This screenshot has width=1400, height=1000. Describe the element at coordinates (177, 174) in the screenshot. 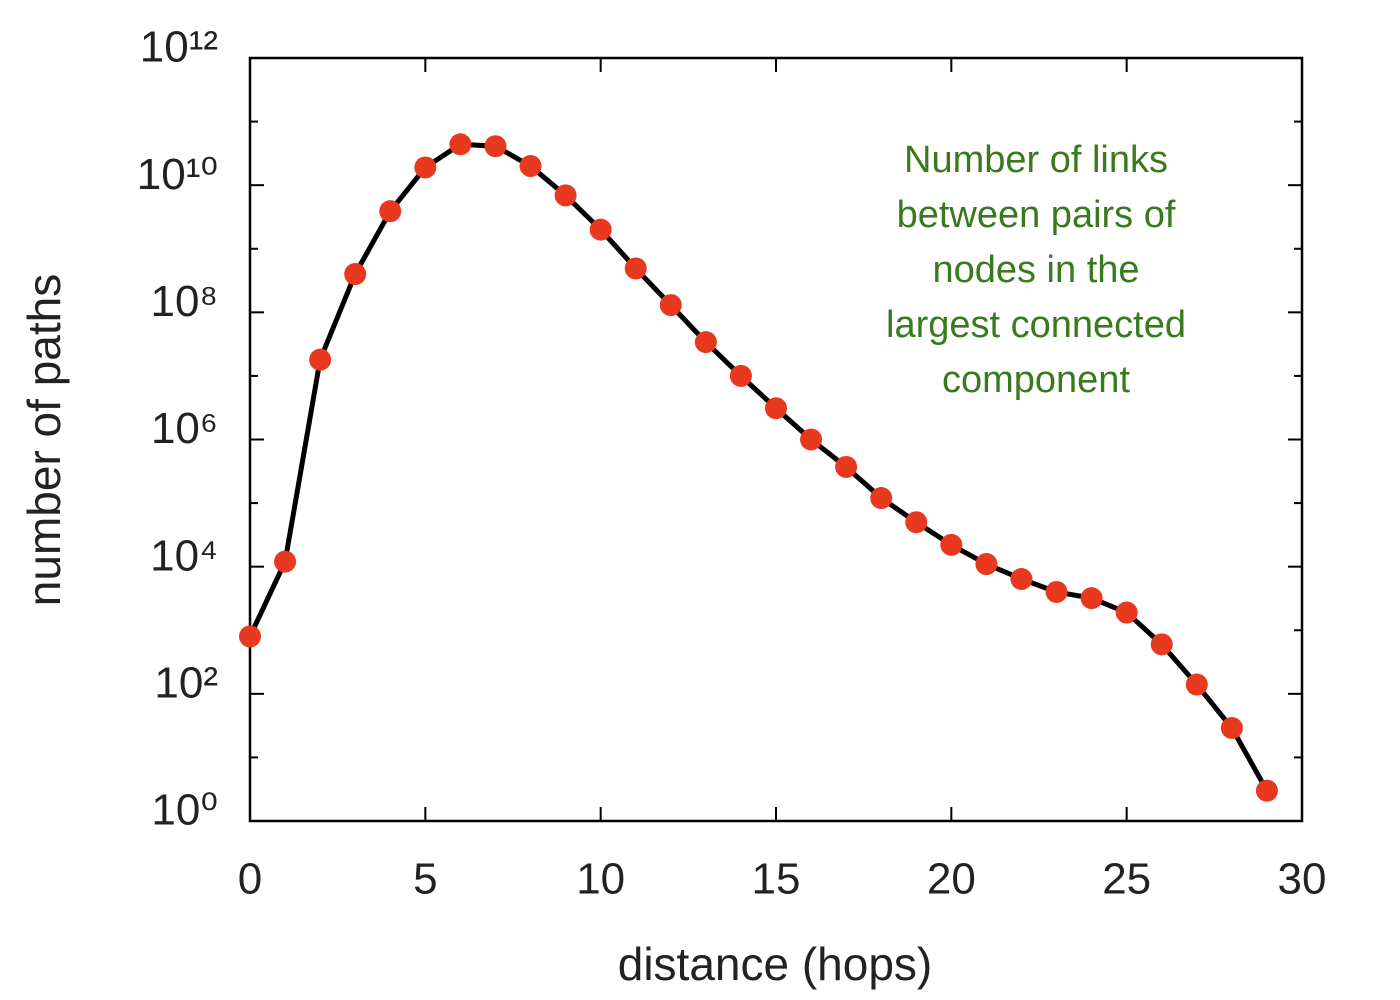

I see `y-tick-label: 10¹⁰` at that location.